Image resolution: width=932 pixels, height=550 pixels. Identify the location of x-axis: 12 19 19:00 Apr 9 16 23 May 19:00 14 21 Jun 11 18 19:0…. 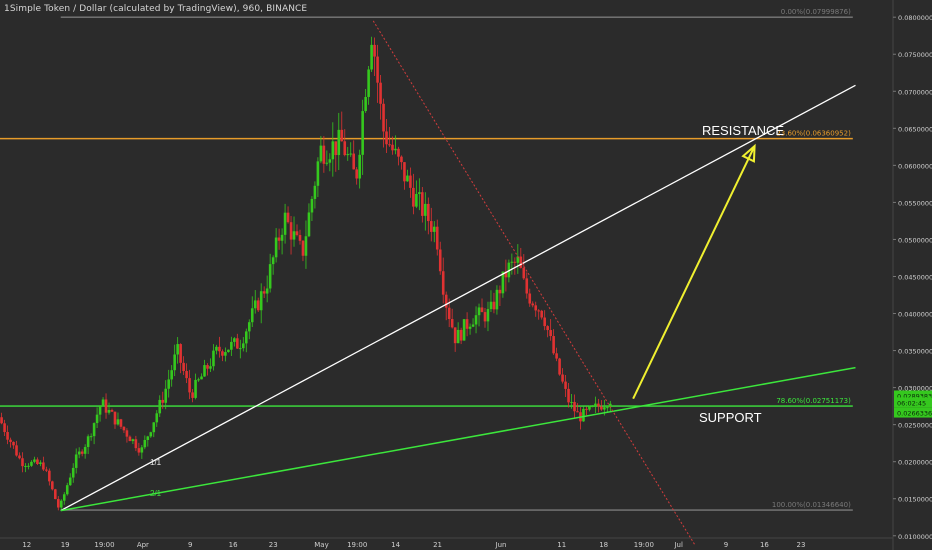
(446, 543).